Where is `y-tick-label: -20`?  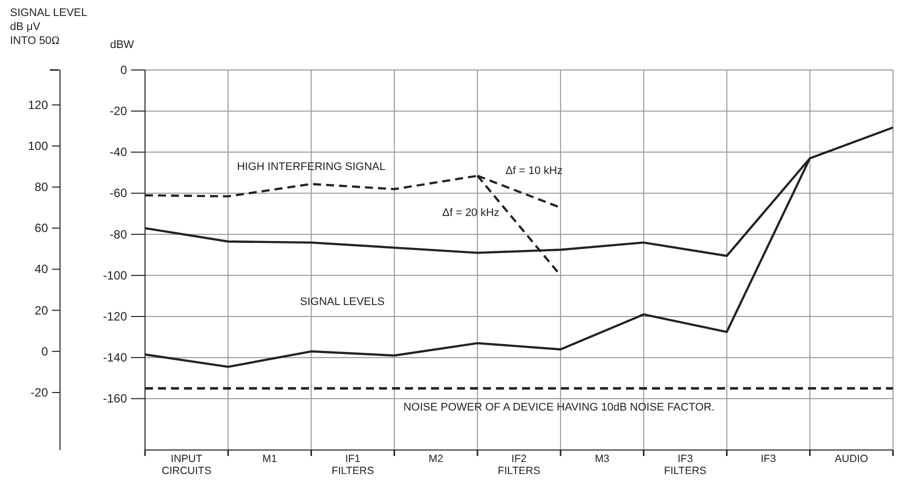
y-tick-label: -20 is located at coordinates (119, 111).